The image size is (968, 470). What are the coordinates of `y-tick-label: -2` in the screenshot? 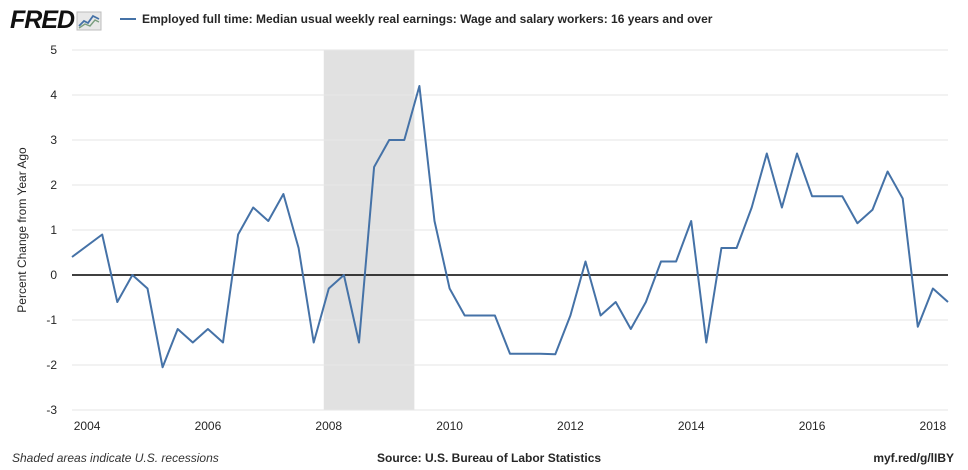 It's located at (51, 365).